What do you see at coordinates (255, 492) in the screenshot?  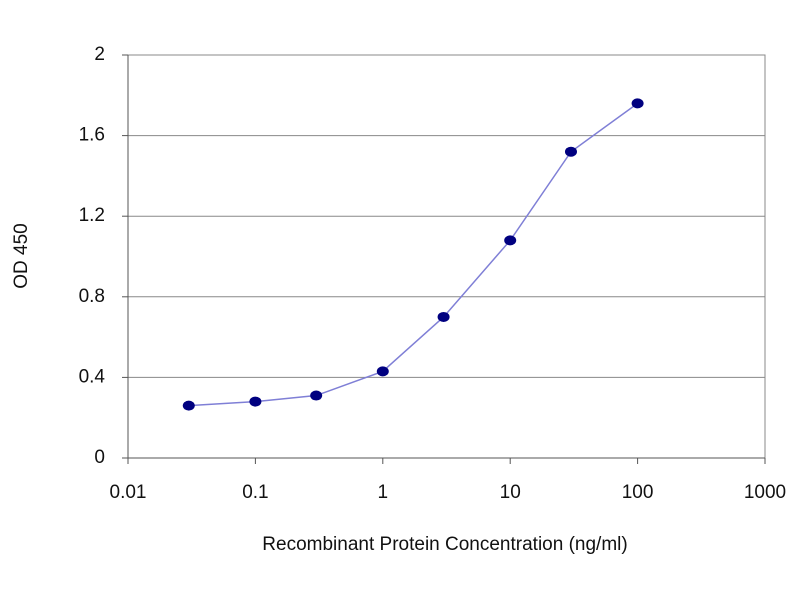 I see `x-tick-label: 0.1` at bounding box center [255, 492].